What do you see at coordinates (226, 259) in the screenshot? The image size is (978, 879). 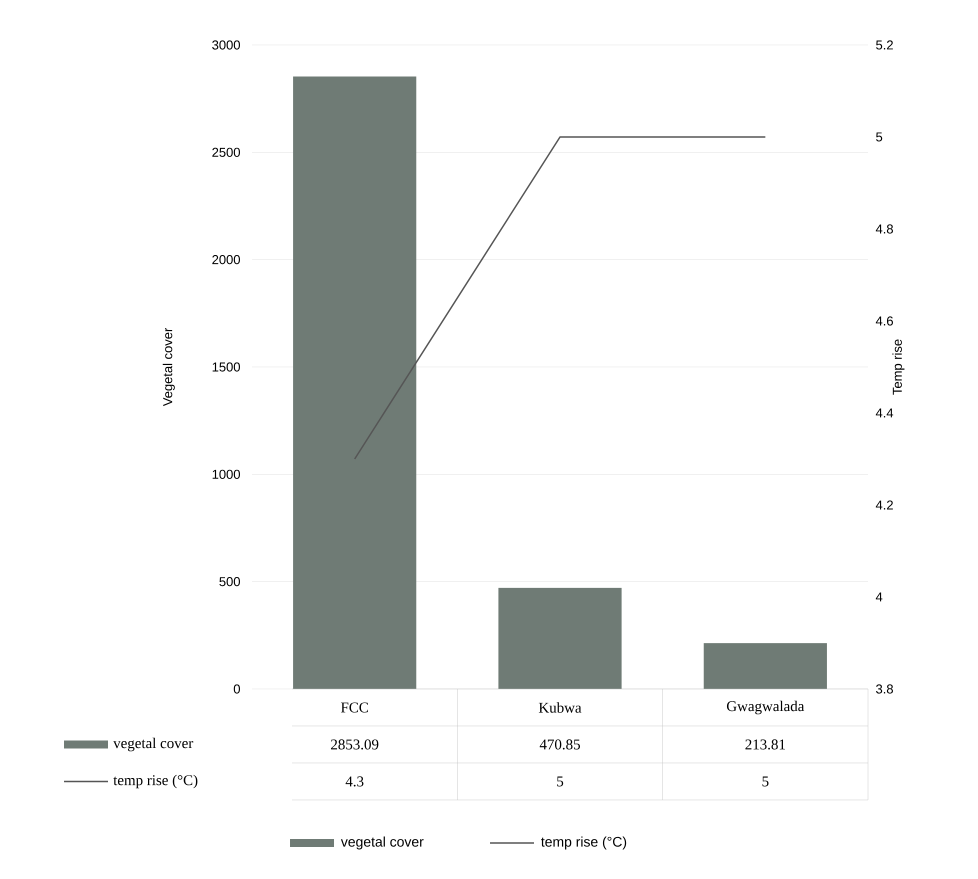 I see `y-tick-label: 2000` at bounding box center [226, 259].